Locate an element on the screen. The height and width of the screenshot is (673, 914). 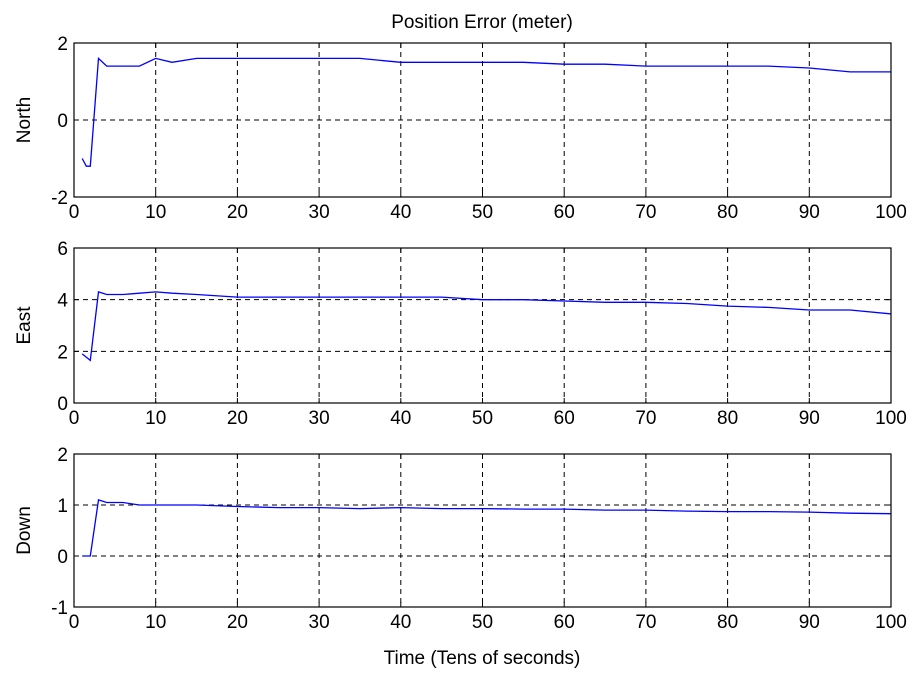
y-tick-label: 1 is located at coordinates (62, 506).